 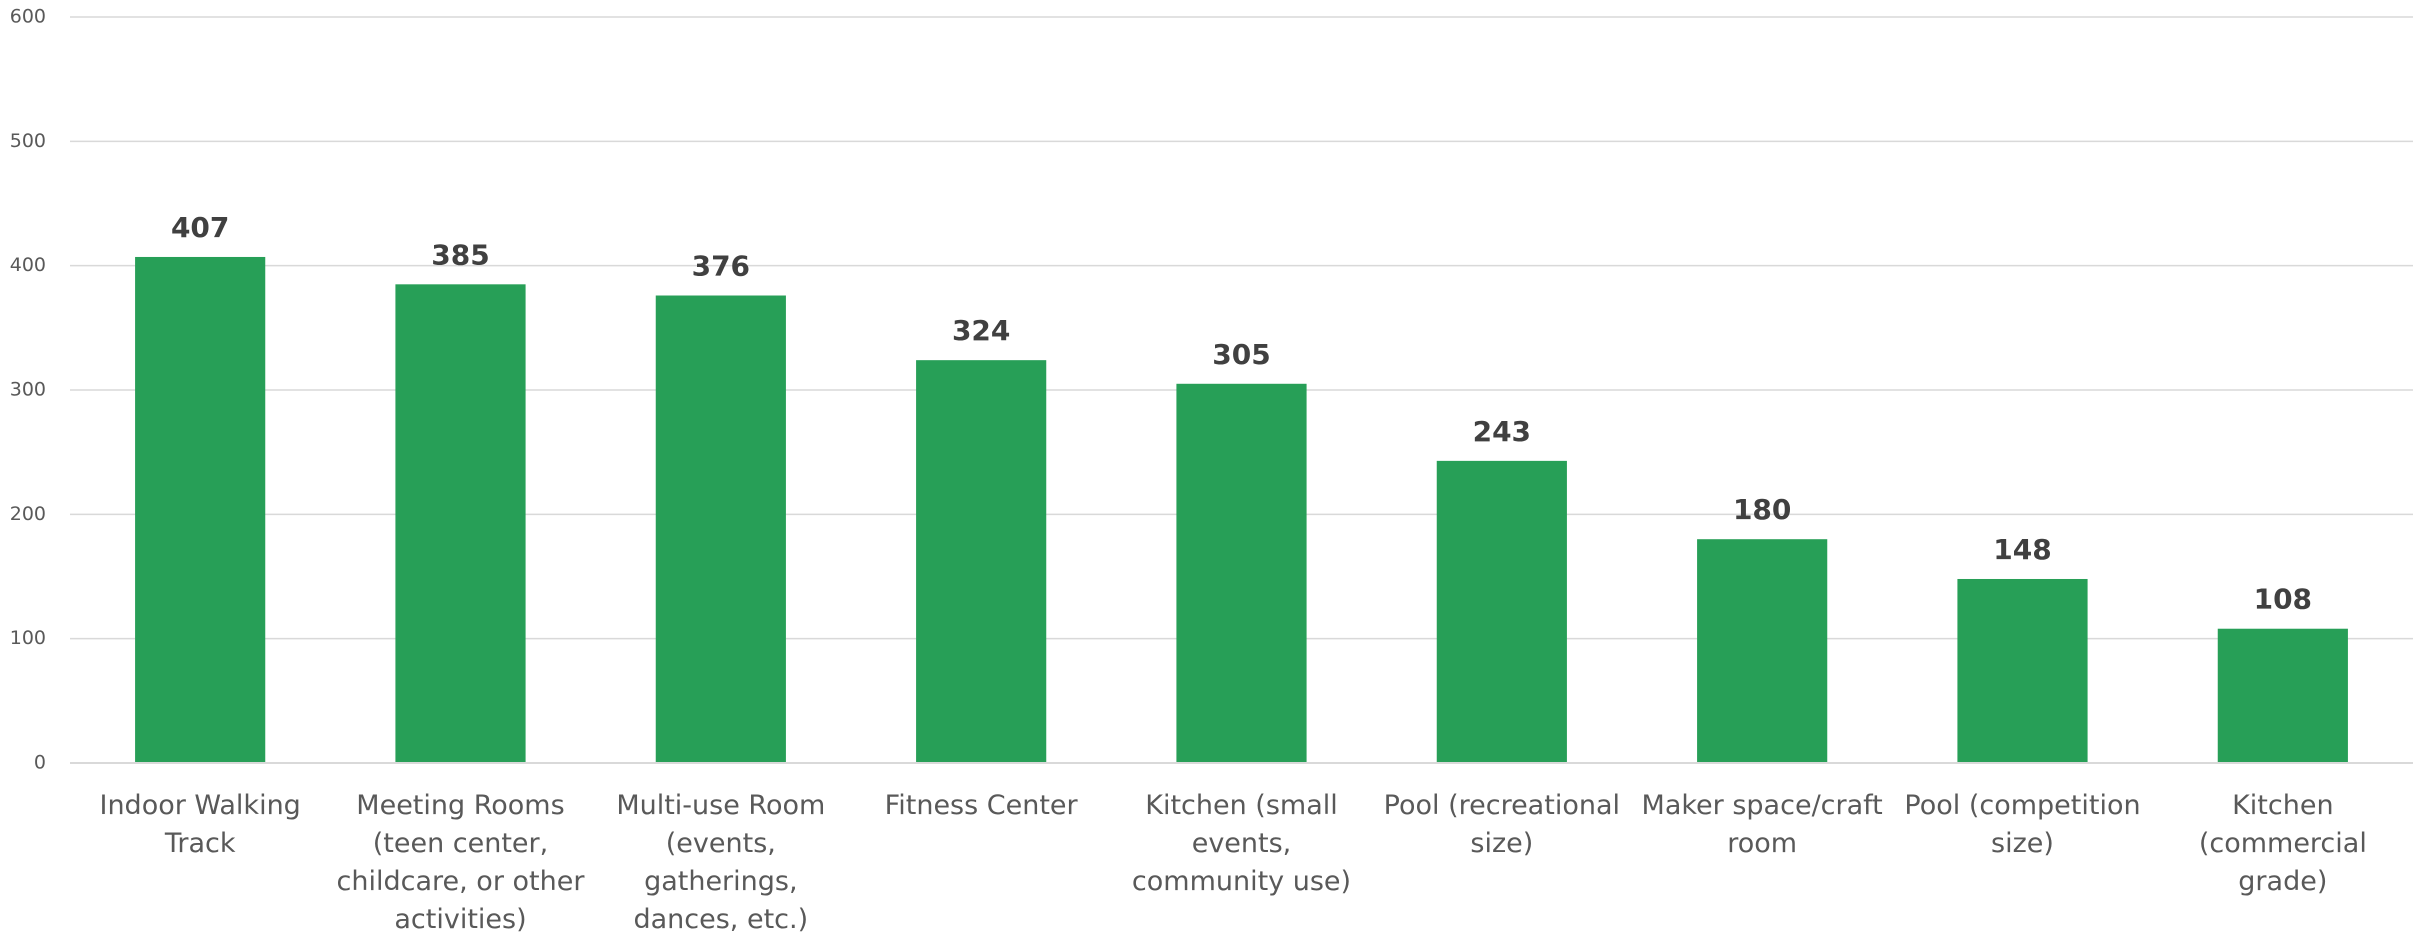 What do you see at coordinates (28, 638) in the screenshot?
I see `y-tick-label: 100` at bounding box center [28, 638].